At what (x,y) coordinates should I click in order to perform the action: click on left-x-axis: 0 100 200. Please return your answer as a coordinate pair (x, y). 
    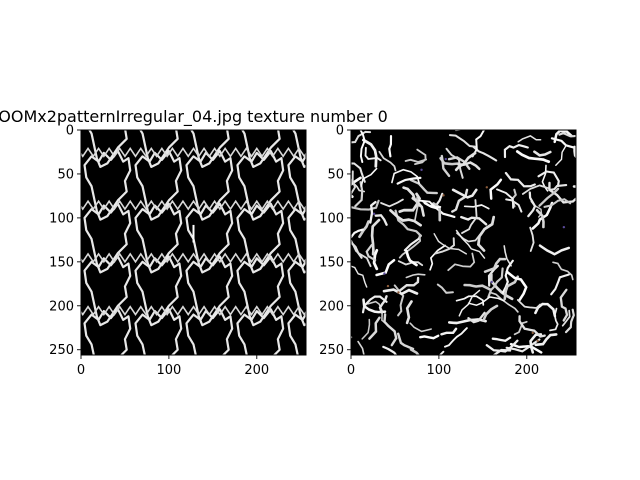
    Looking at the image, I should click on (173, 366).